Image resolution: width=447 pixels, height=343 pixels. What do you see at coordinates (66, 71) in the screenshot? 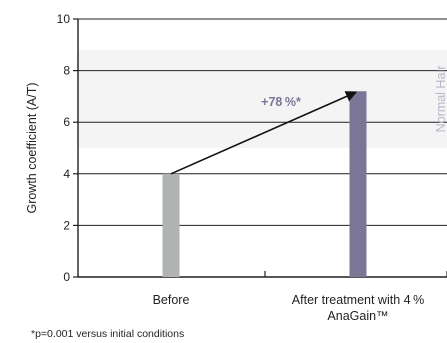
I see `y-tick-label-8: 8` at bounding box center [66, 71].